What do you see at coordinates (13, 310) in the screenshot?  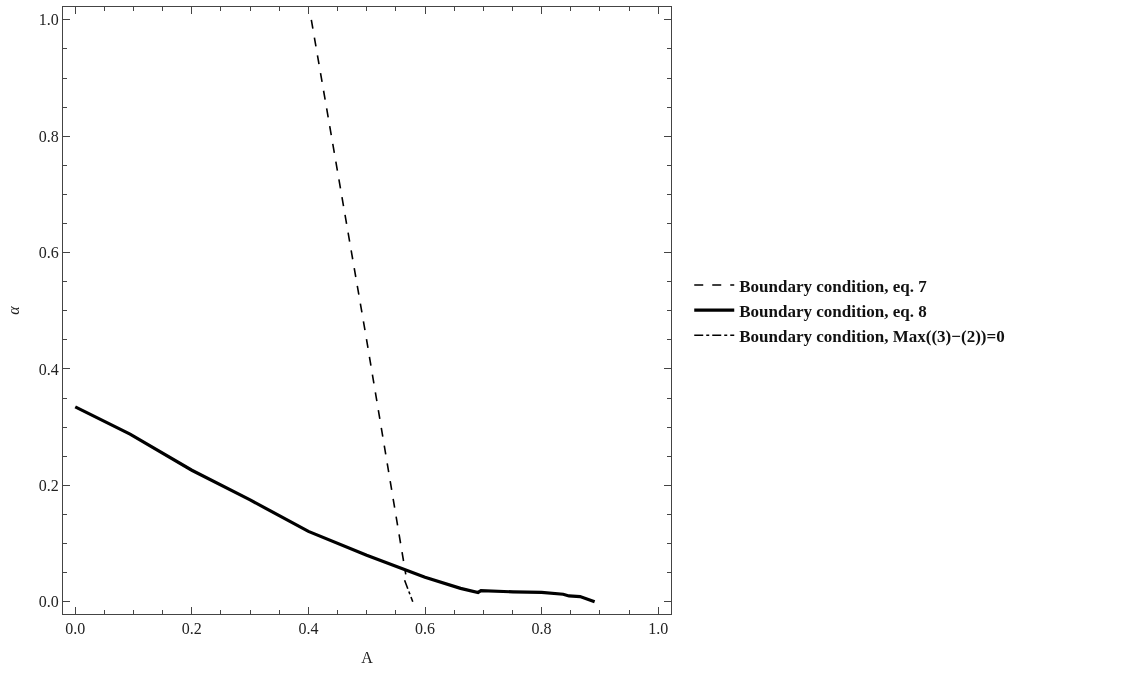 I see `y-axis-title: α` at bounding box center [13, 310].